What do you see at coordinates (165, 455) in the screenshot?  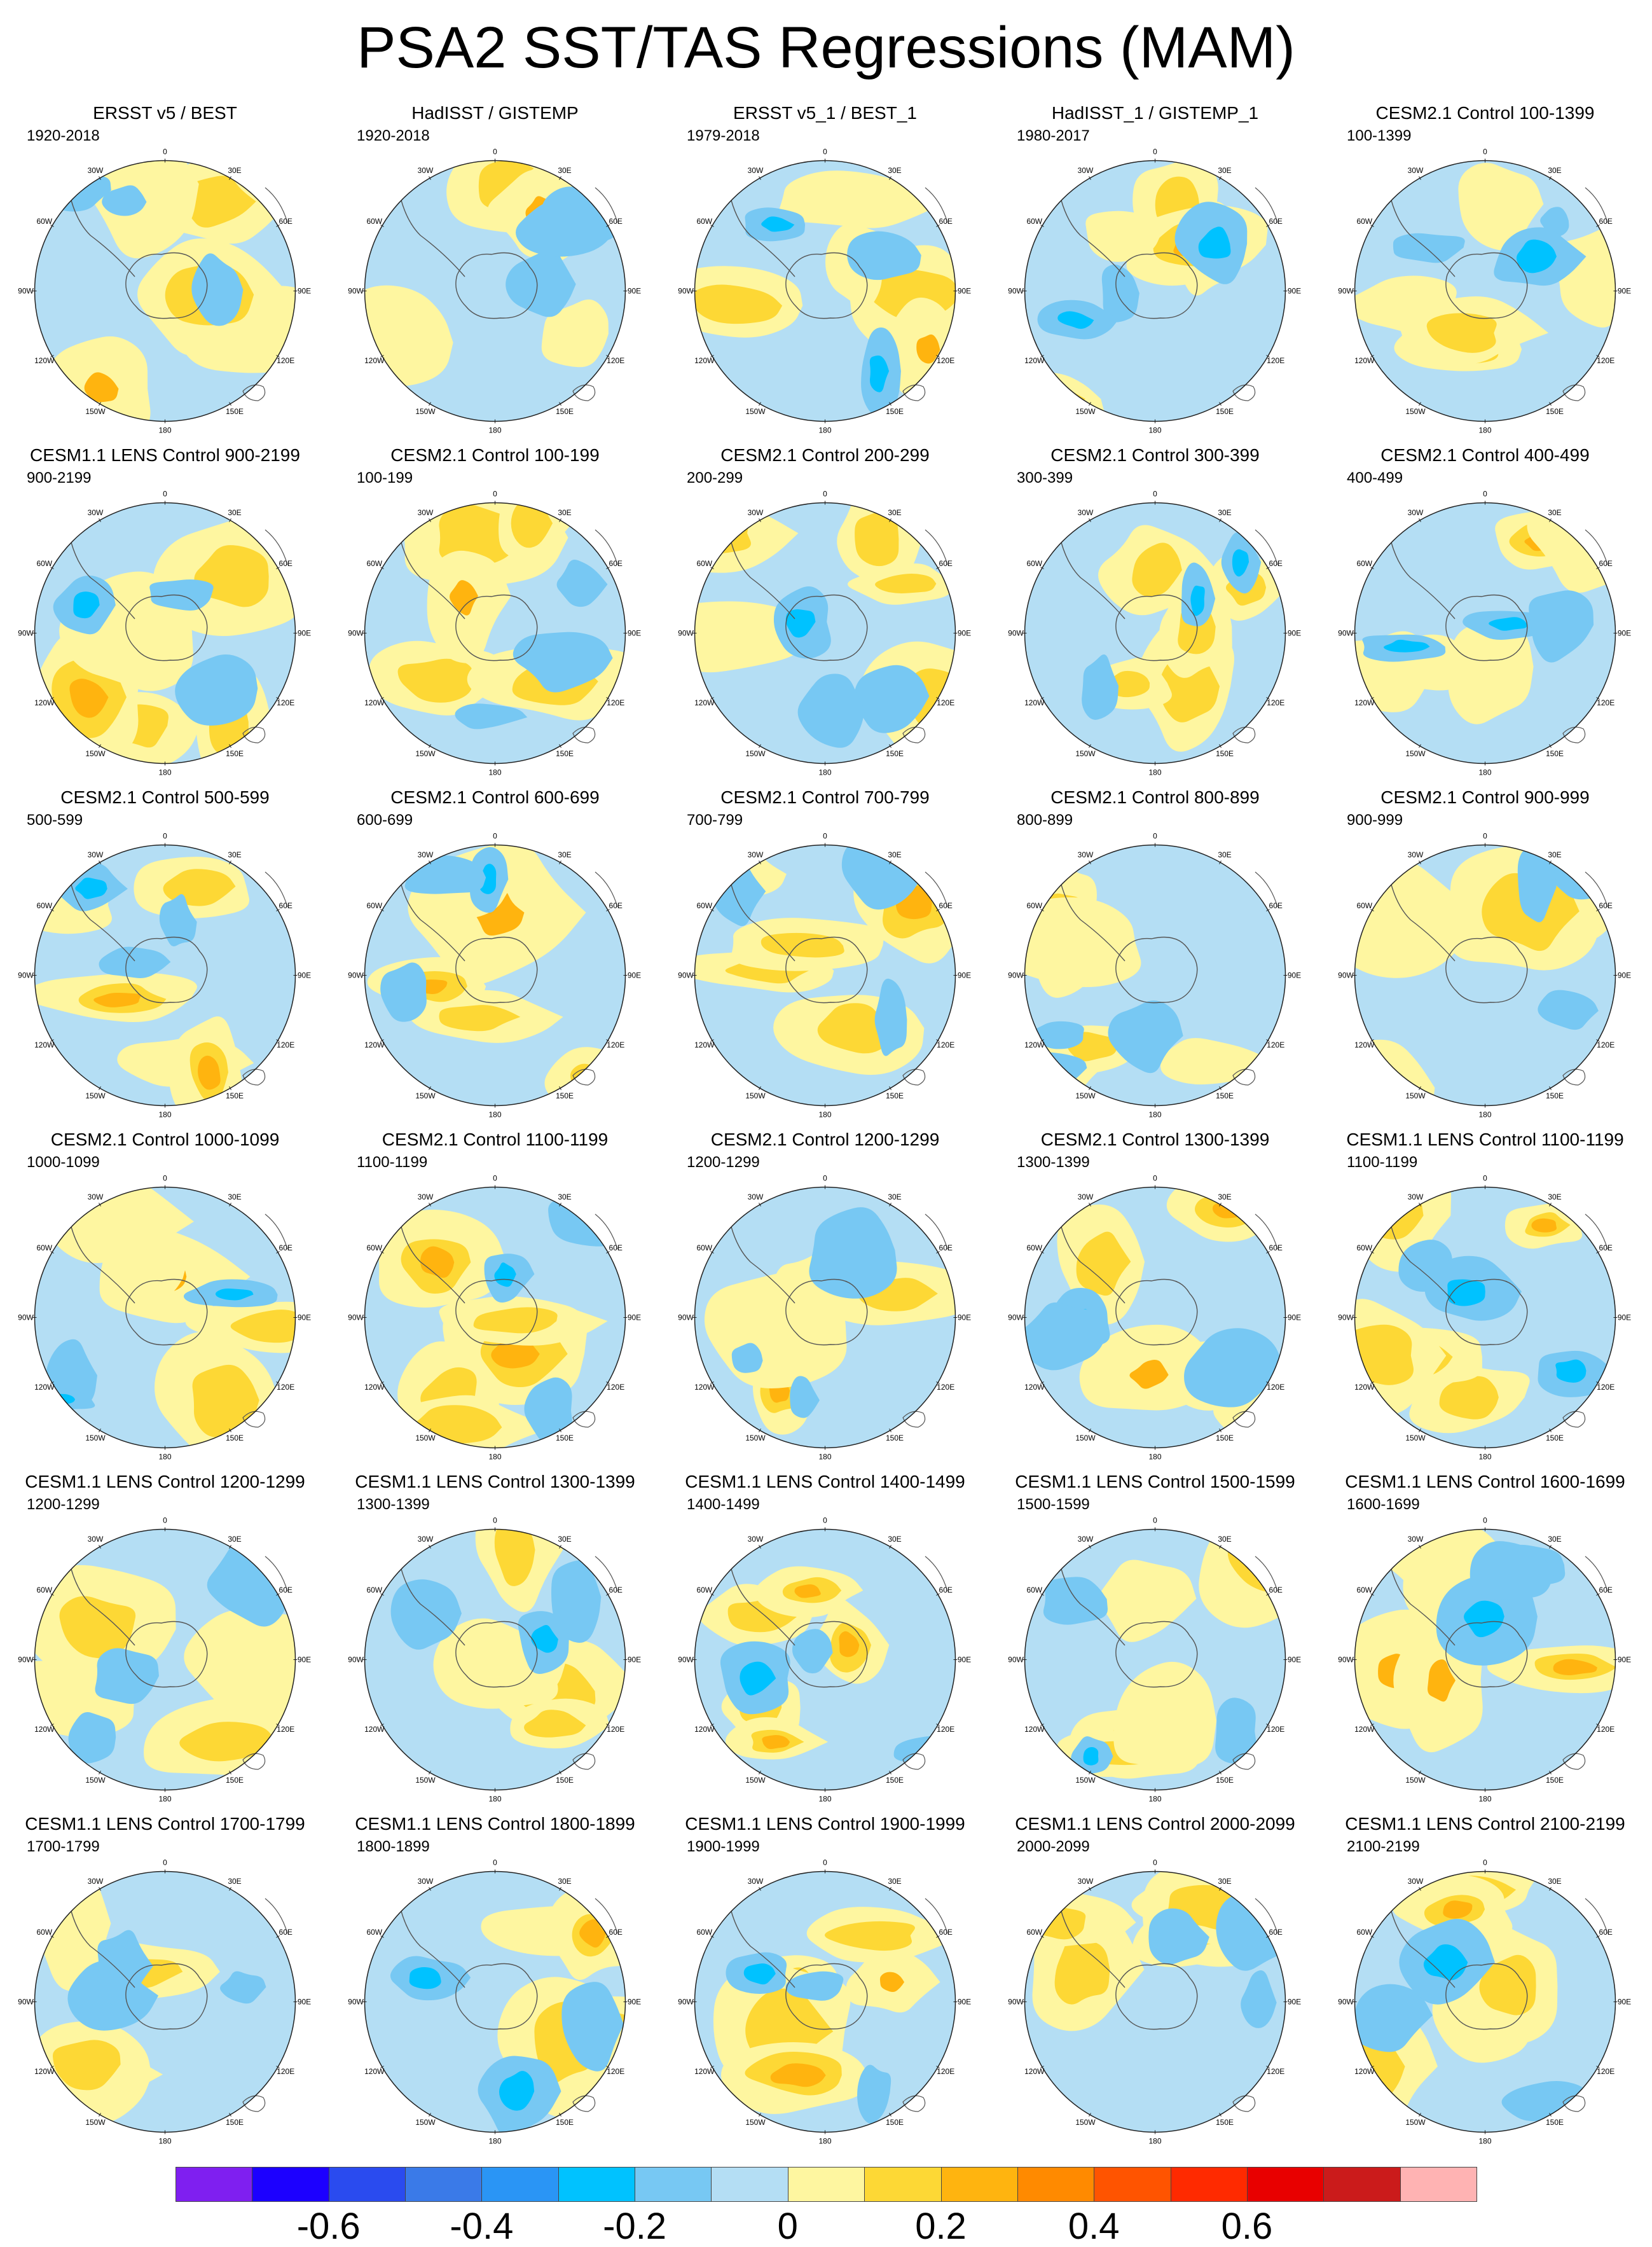 I see `panel-title: CESM1.1 LENS Control 900-2199` at bounding box center [165, 455].